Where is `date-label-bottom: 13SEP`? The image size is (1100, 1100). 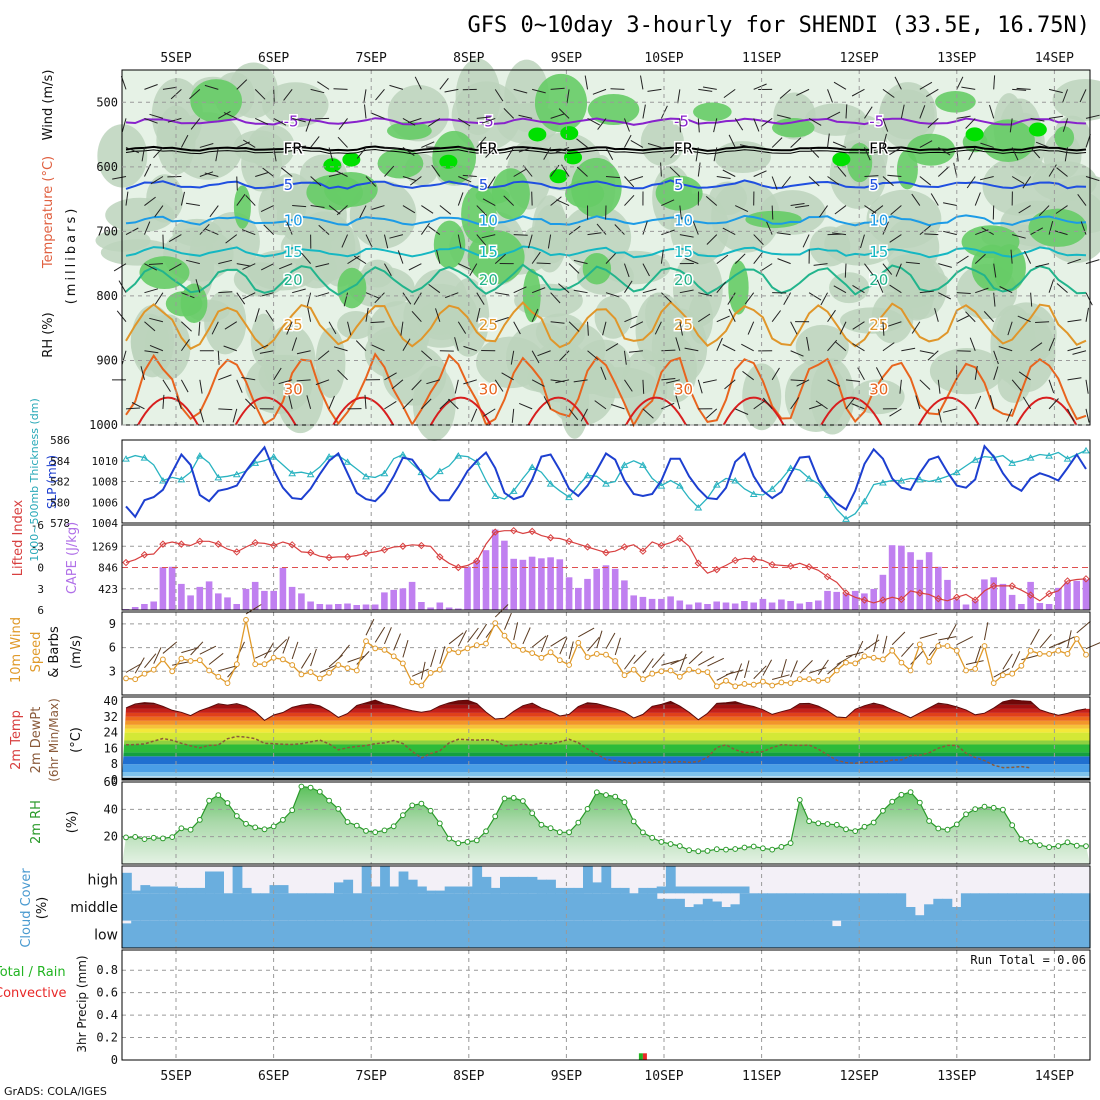
date-label-bottom: 13SEP is located at coordinates (956, 1076).